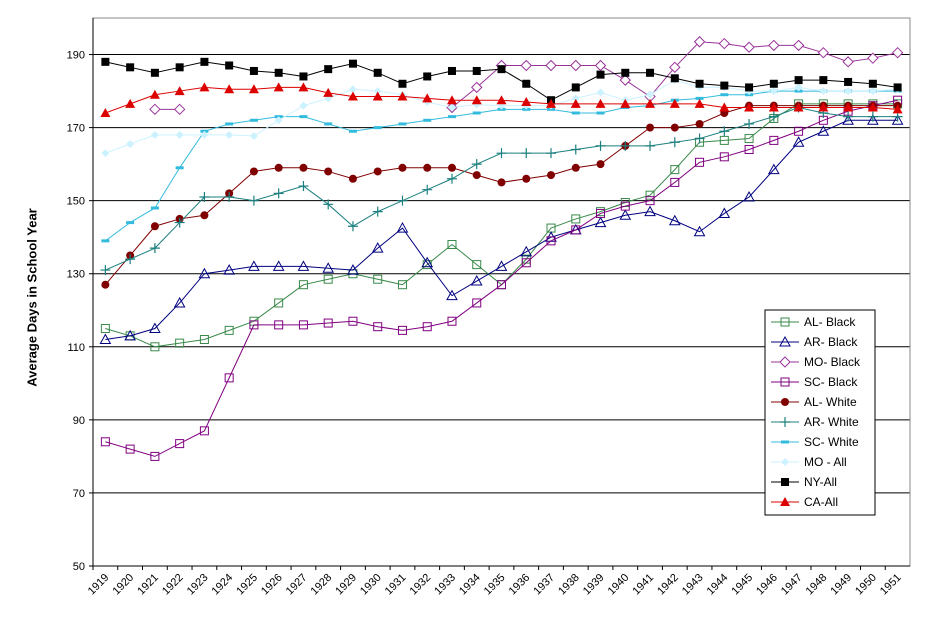  I want to click on legend-item: AR- White, so click(815, 422).